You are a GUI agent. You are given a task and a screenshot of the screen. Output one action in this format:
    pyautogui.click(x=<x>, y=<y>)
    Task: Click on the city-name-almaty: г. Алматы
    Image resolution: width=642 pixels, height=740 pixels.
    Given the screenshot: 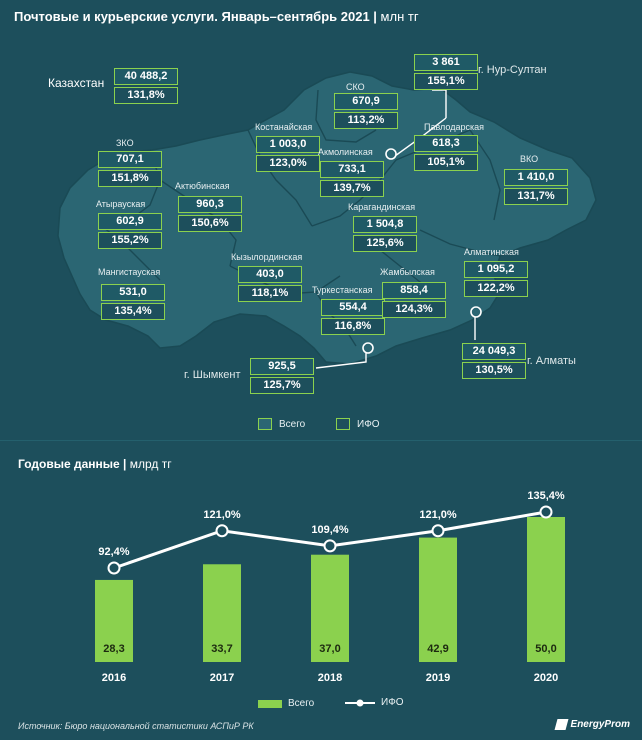 What is the action you would take?
    pyautogui.click(x=551, y=361)
    